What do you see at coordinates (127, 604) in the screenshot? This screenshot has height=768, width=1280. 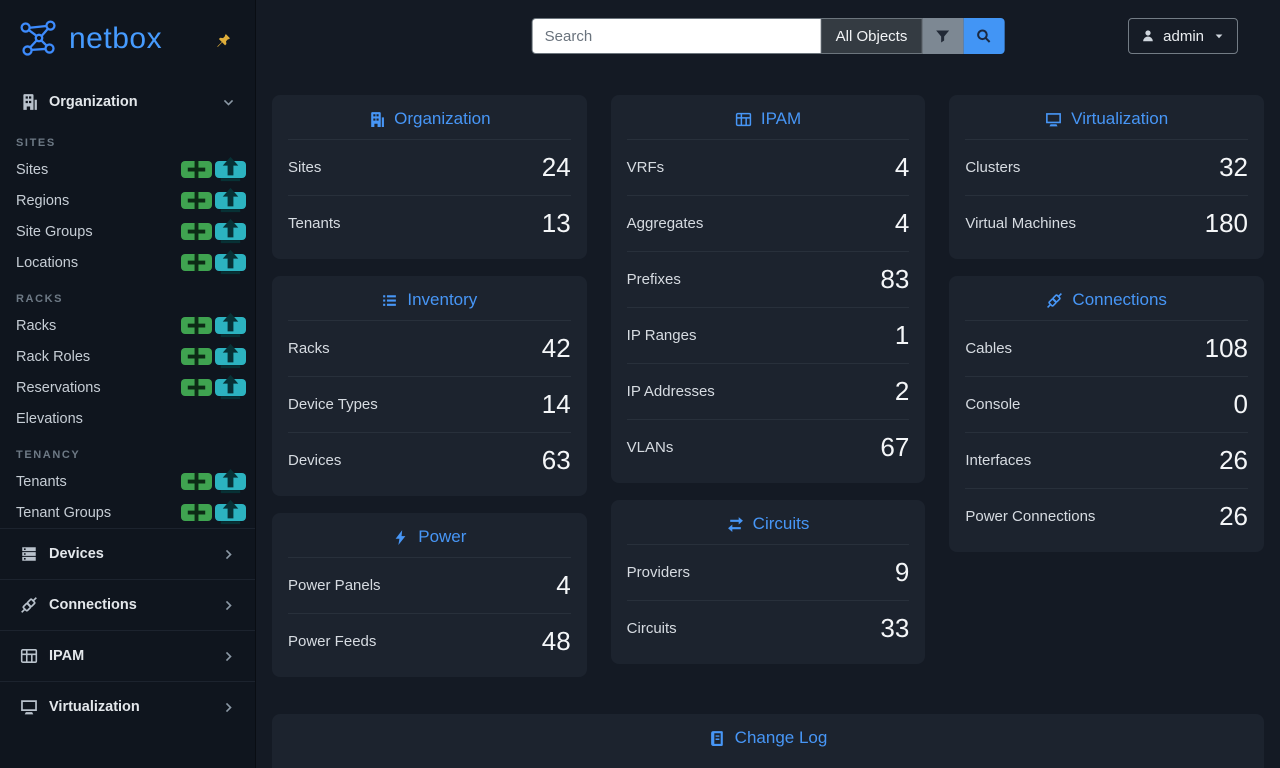 I see `sidebar-section-connections: Connections` at bounding box center [127, 604].